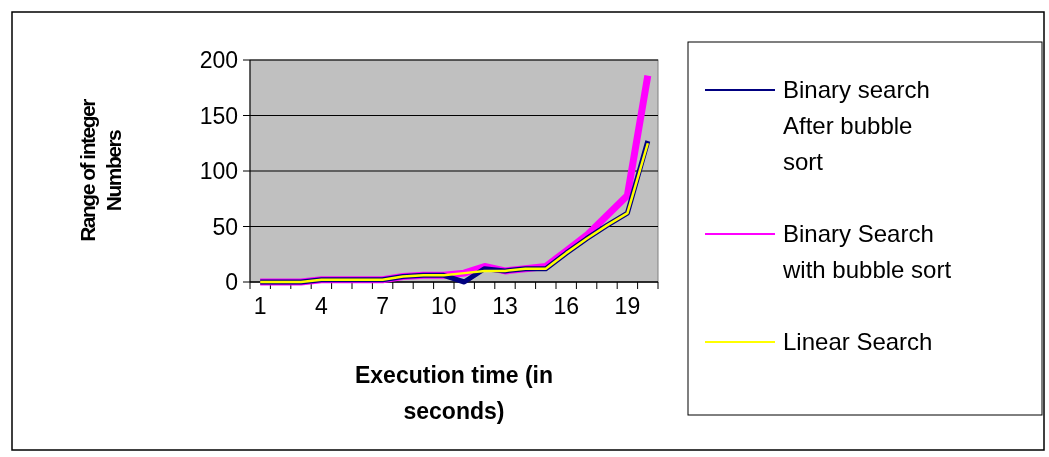 This screenshot has width=1049, height=457. Describe the element at coordinates (505, 306) in the screenshot. I see `x-tick-label: 13` at that location.